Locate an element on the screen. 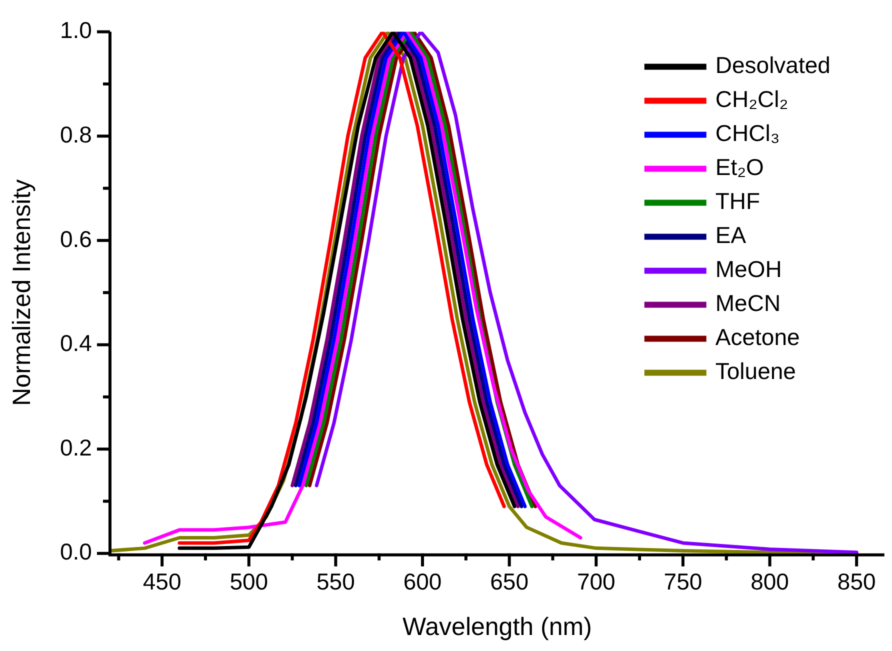 The width and height of the screenshot is (892, 651). legend-label: Desolvated is located at coordinates (772, 65).